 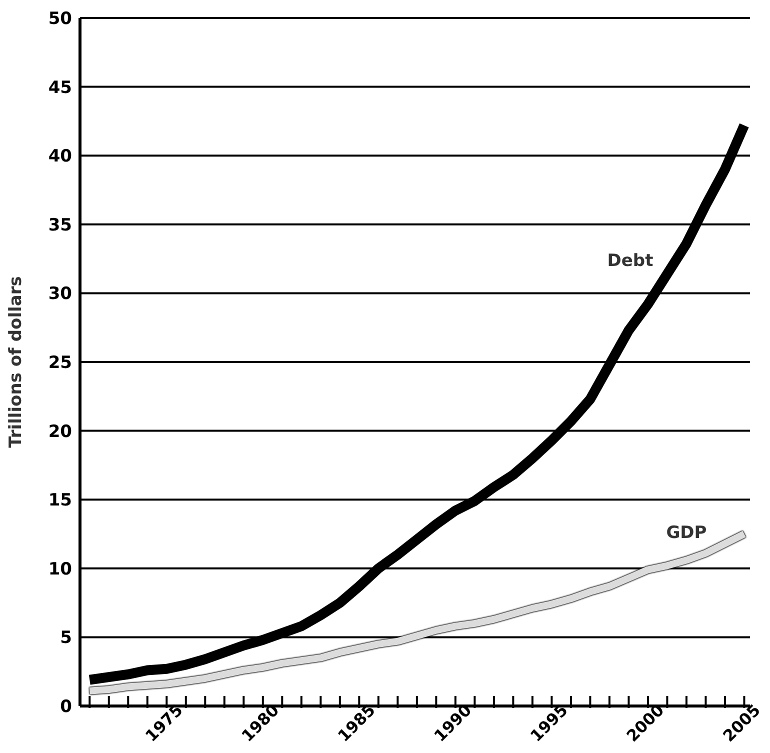 I want to click on y-tick-label: 10, so click(x=60, y=569).